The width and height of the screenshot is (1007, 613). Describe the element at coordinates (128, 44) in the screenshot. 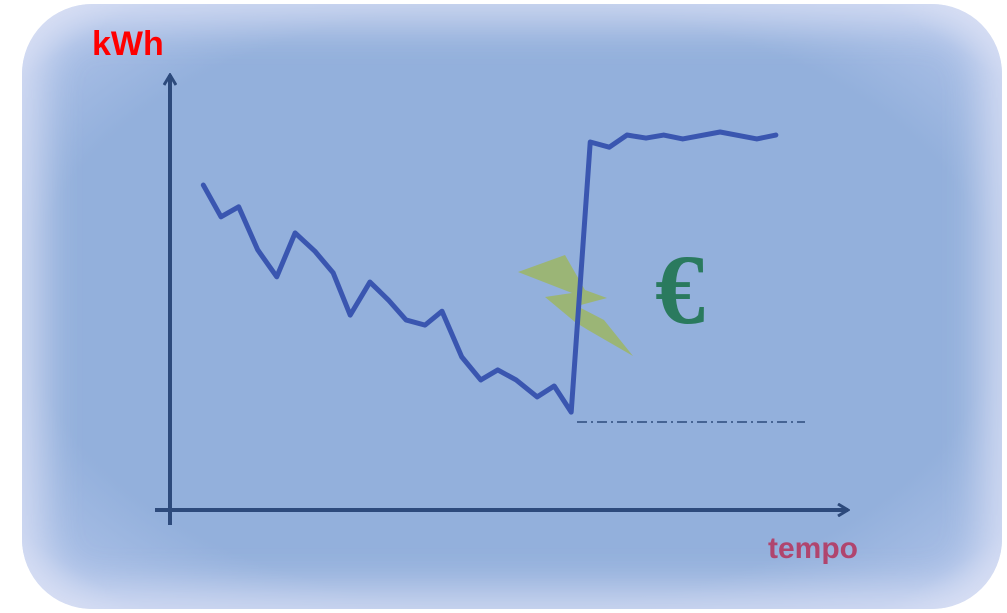

I see `y-axis-label: kWh` at that location.